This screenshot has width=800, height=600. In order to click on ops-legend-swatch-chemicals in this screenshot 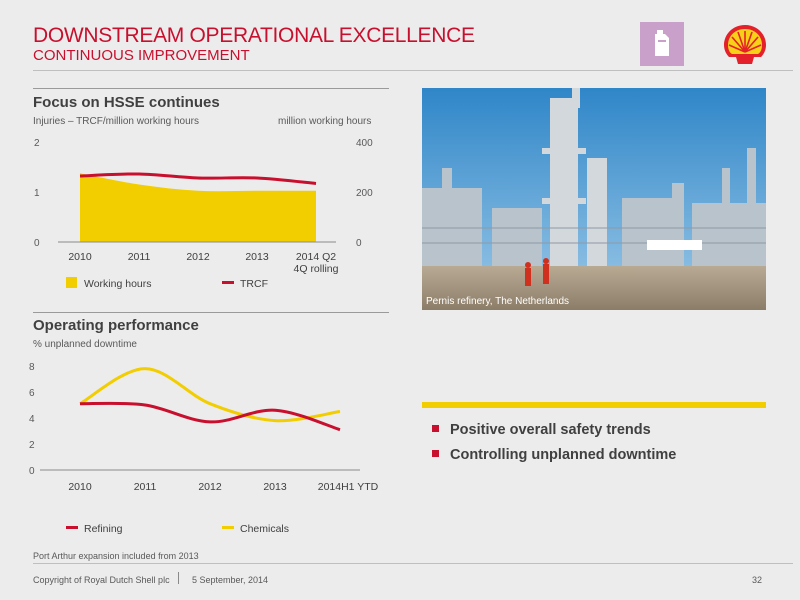, I will do `click(228, 527)`.